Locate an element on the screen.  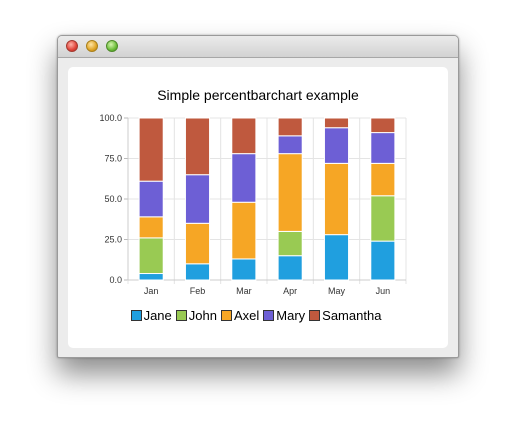
bar-segment-mary-apr is located at coordinates (290, 145).